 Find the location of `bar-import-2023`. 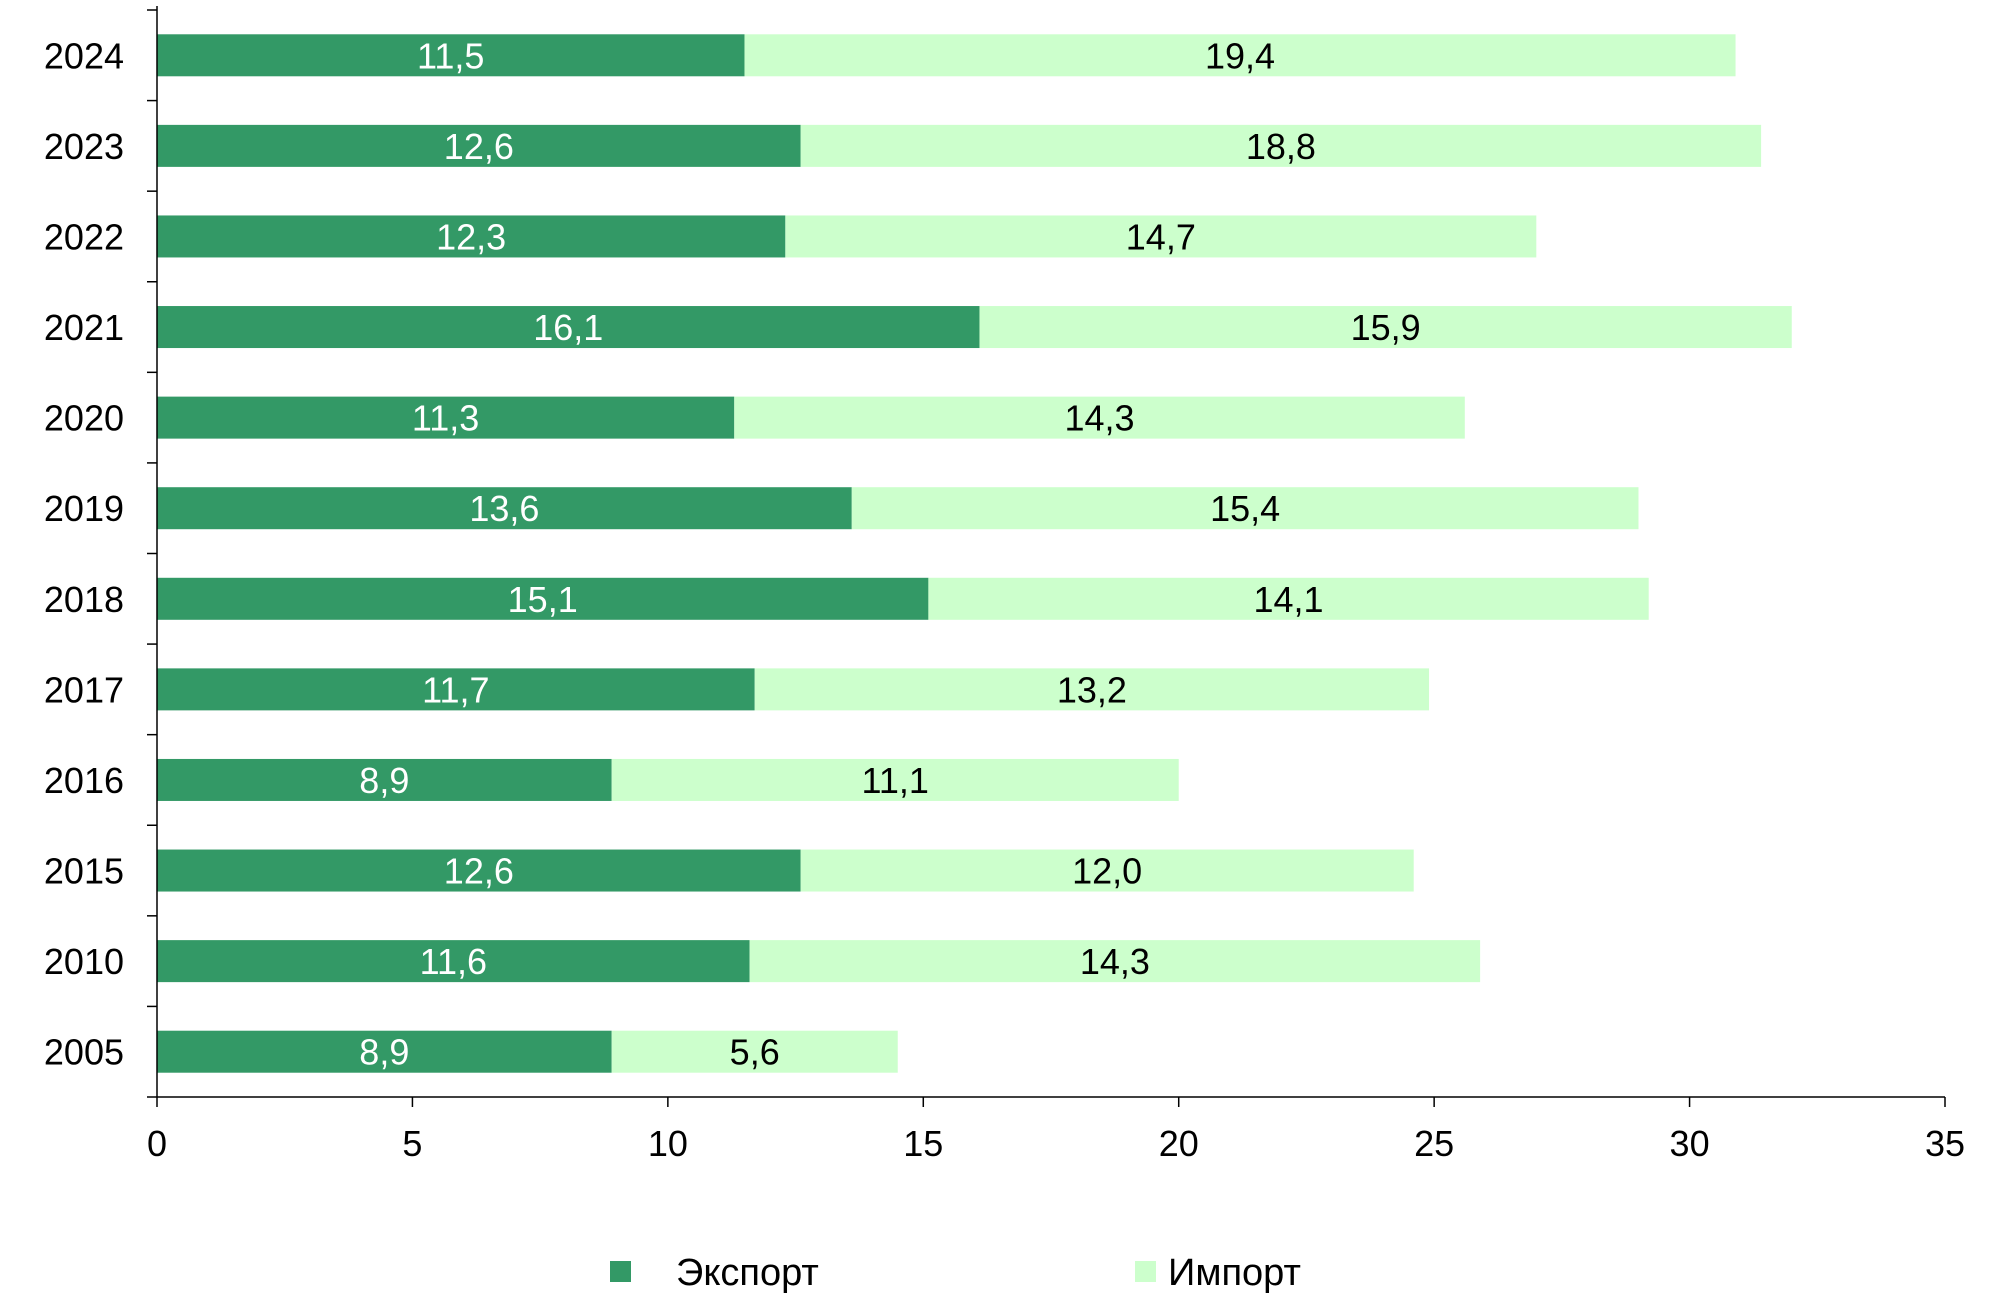

bar-import-2023 is located at coordinates (1281, 145).